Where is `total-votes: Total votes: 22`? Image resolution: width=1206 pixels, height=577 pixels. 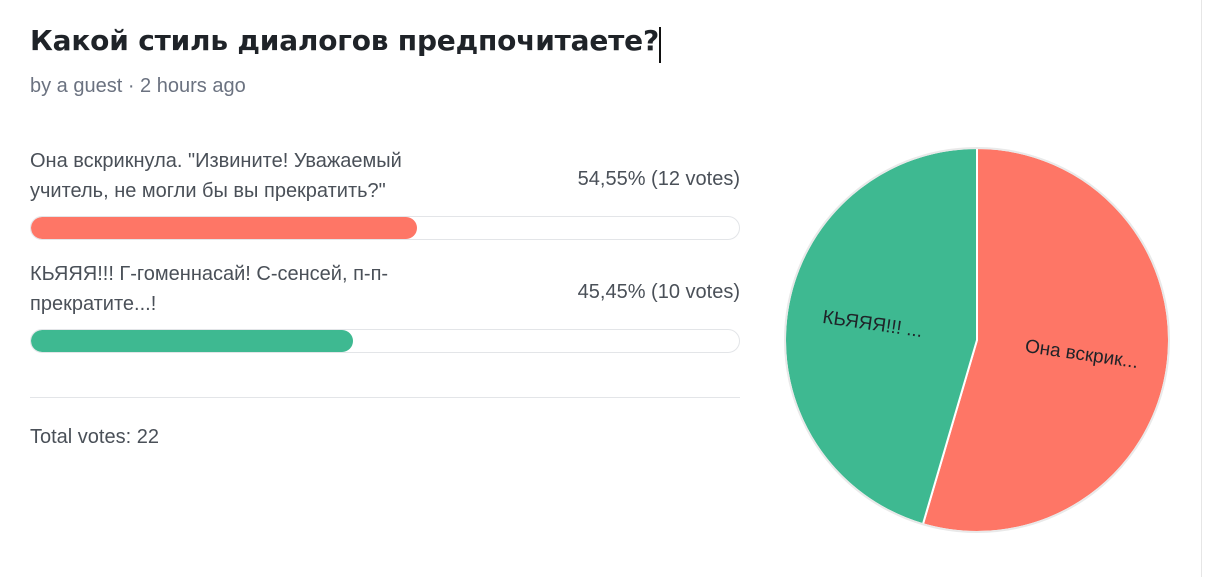
total-votes: Total votes: 22 is located at coordinates (94, 437).